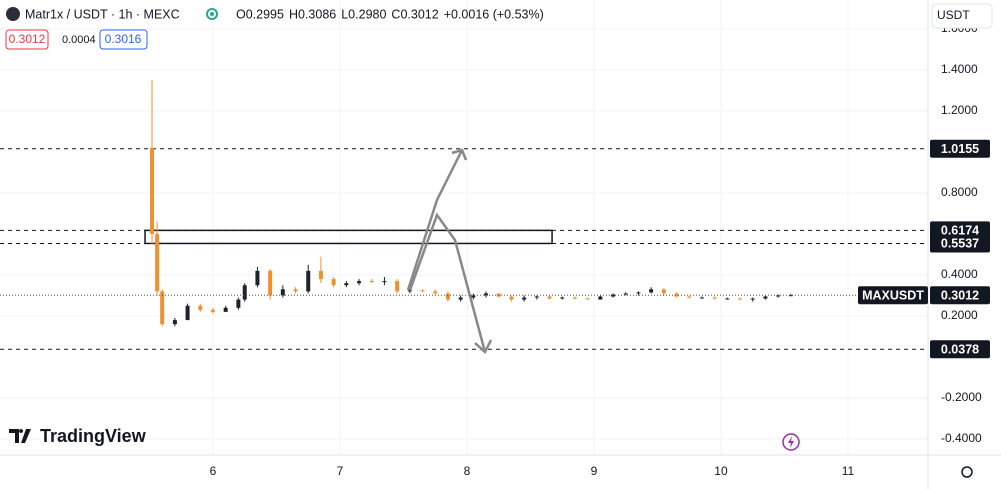 This screenshot has width=1001, height=489. What do you see at coordinates (953, 15) in the screenshot?
I see `currency-label: USDT` at bounding box center [953, 15].